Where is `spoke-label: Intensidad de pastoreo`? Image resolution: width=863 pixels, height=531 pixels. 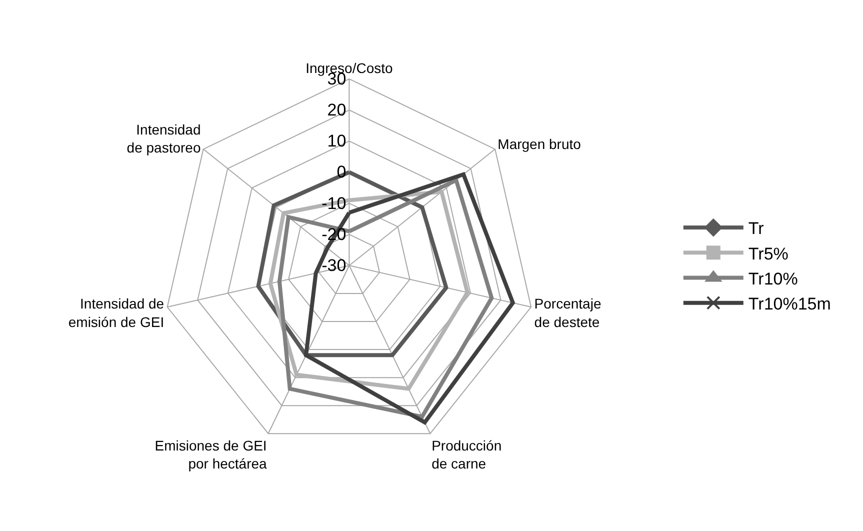 spoke-label: Intensidad de pastoreo is located at coordinates (163, 138).